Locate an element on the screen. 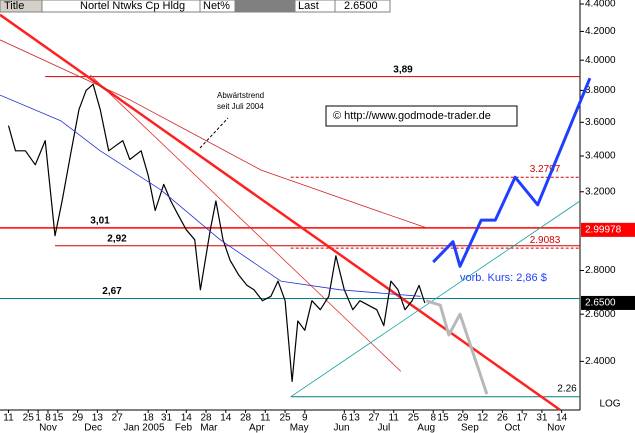 The image size is (635, 433). forecast-note: vorb. Kurs: 2,86 $ is located at coordinates (503, 278).